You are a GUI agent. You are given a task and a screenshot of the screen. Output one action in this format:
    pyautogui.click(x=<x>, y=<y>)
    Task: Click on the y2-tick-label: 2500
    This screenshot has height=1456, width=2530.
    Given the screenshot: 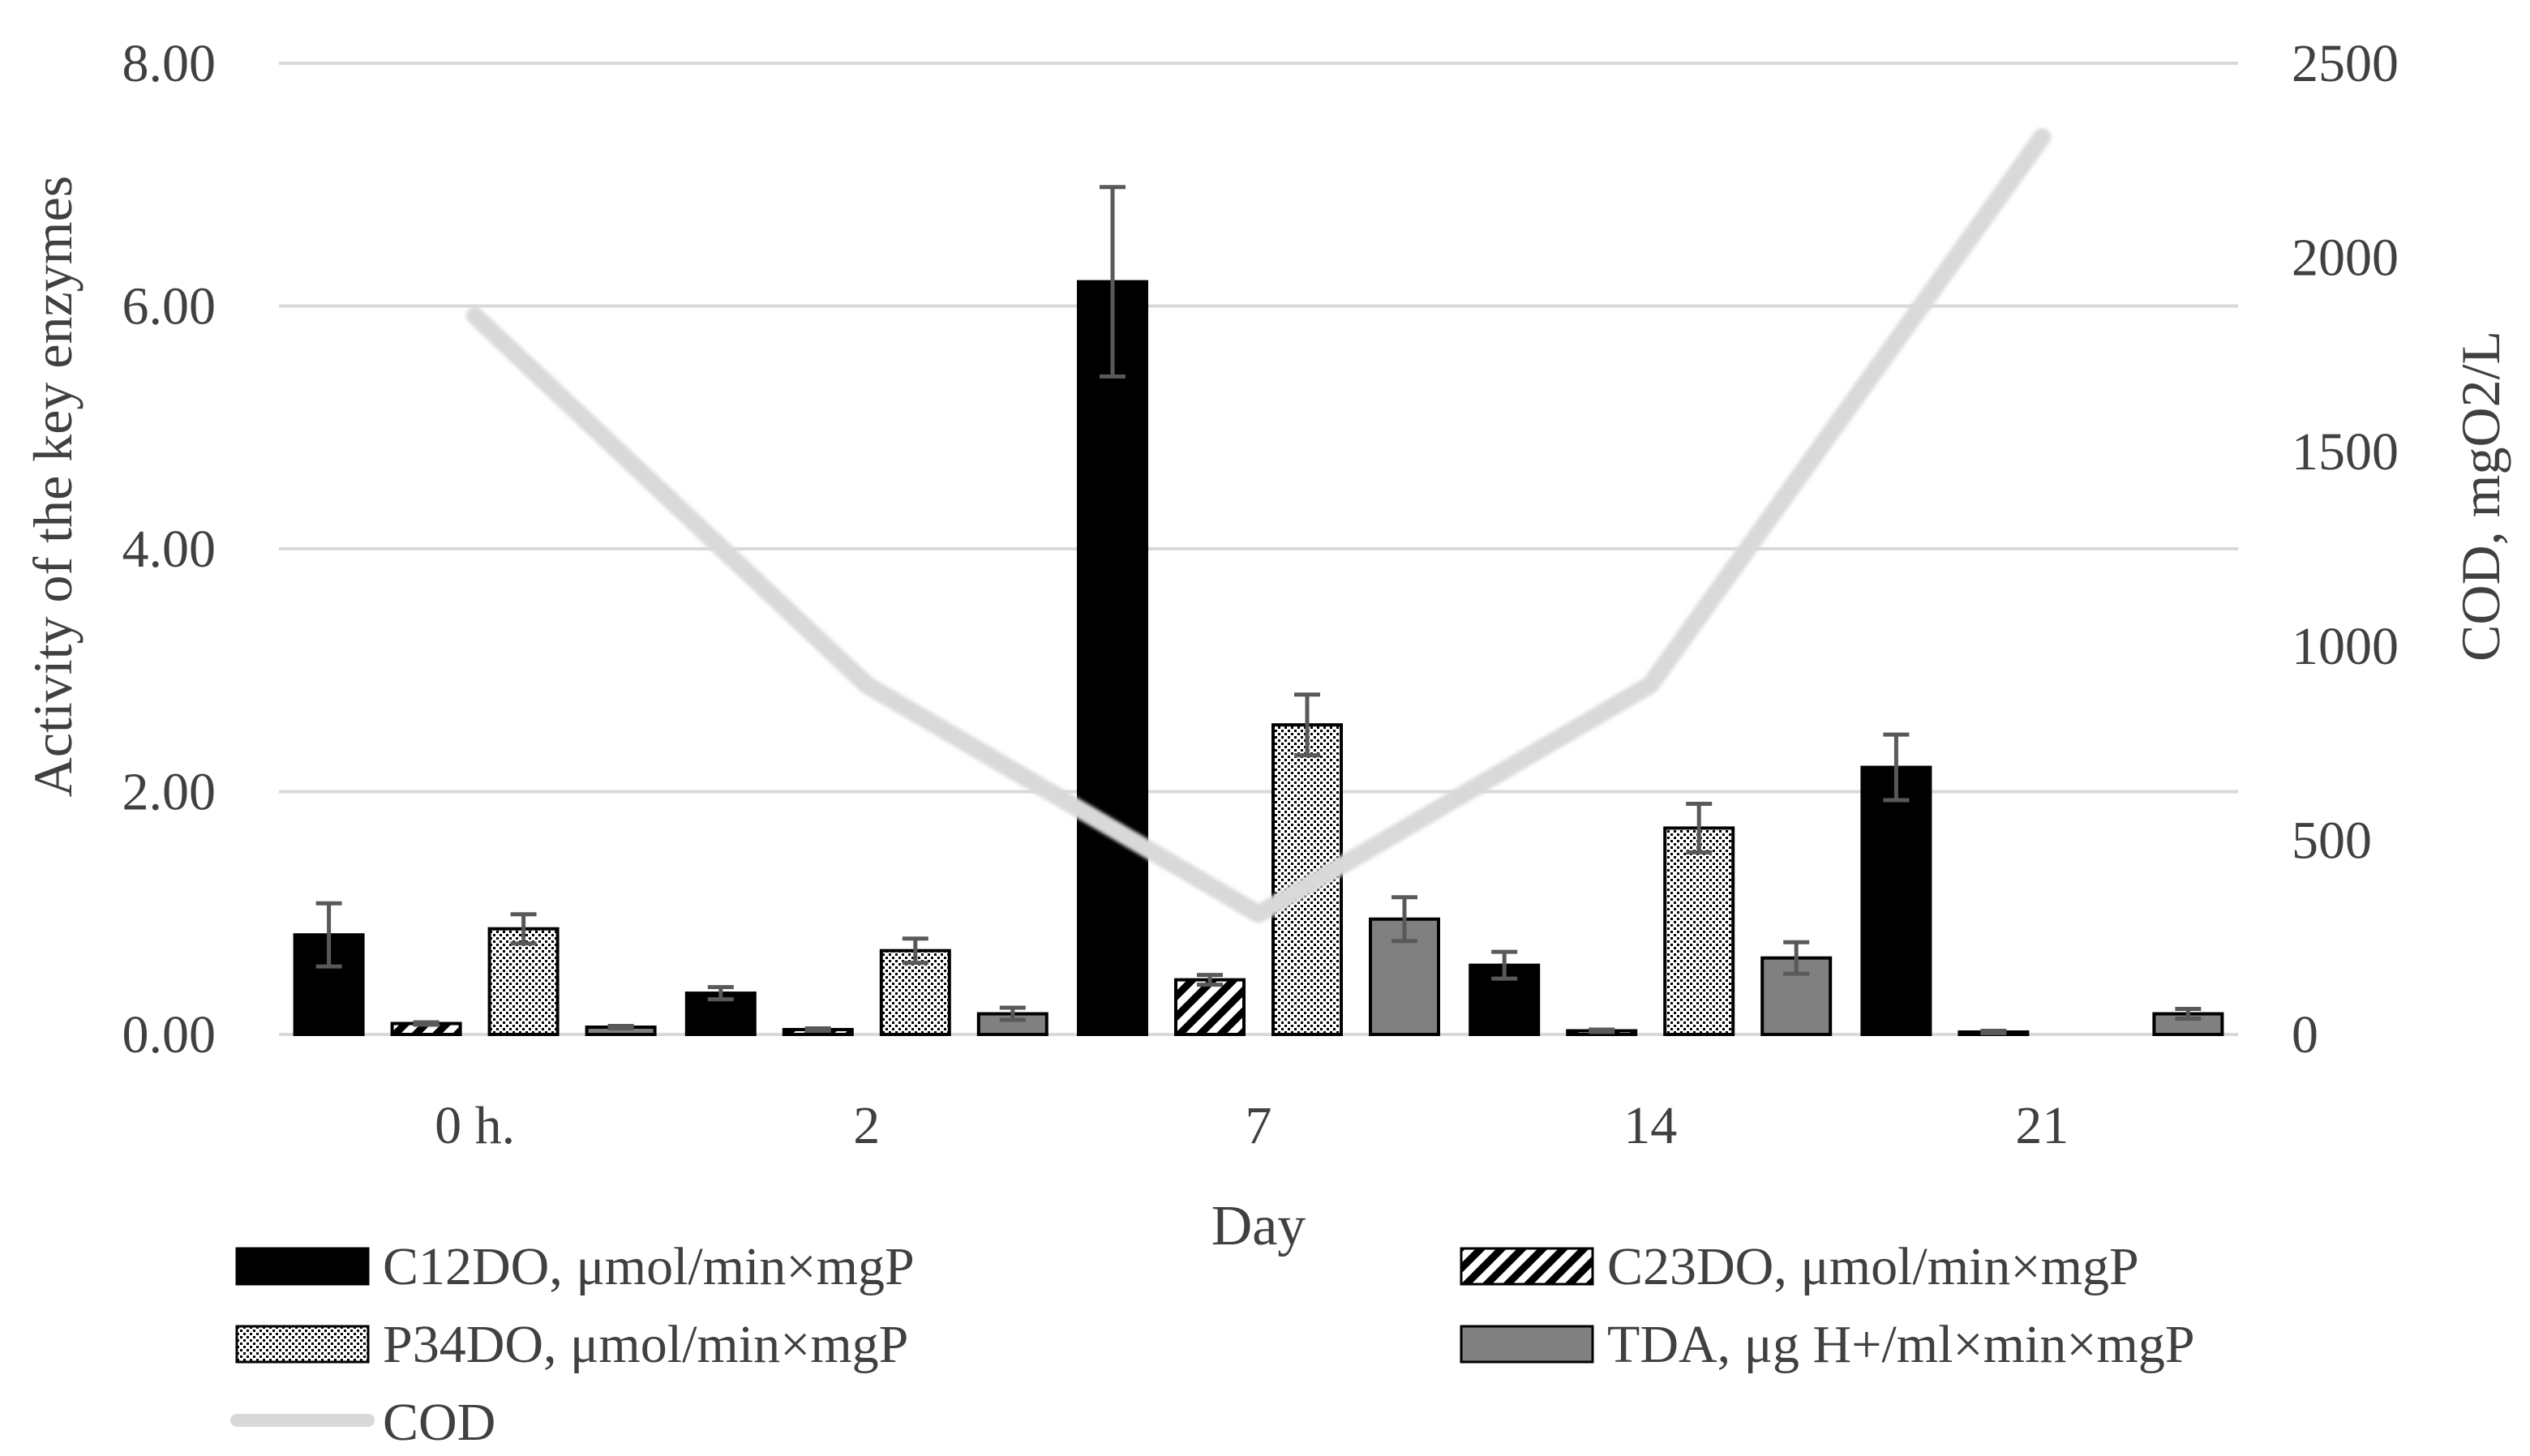 What is the action you would take?
    pyautogui.click(x=2345, y=63)
    